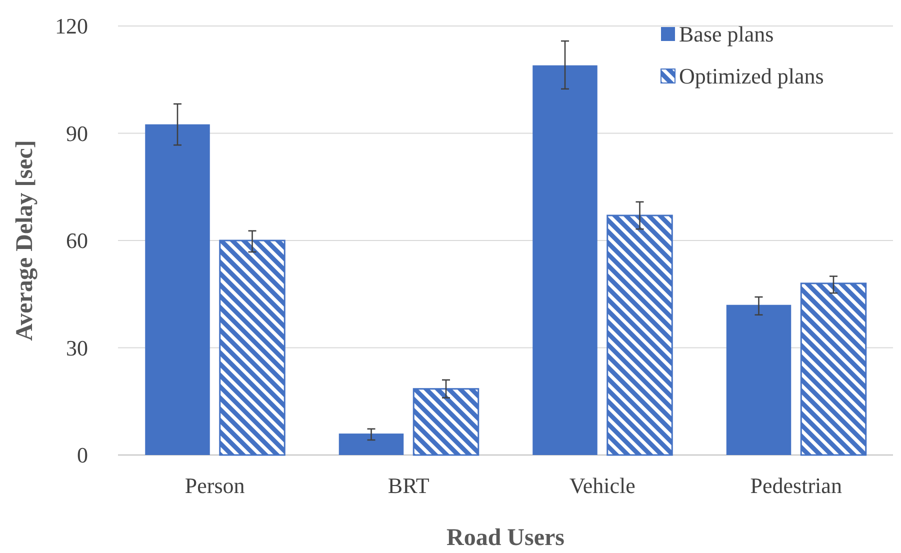 The height and width of the screenshot is (553, 901). What do you see at coordinates (409, 485) in the screenshot?
I see `x-tick-label: BRT` at bounding box center [409, 485].